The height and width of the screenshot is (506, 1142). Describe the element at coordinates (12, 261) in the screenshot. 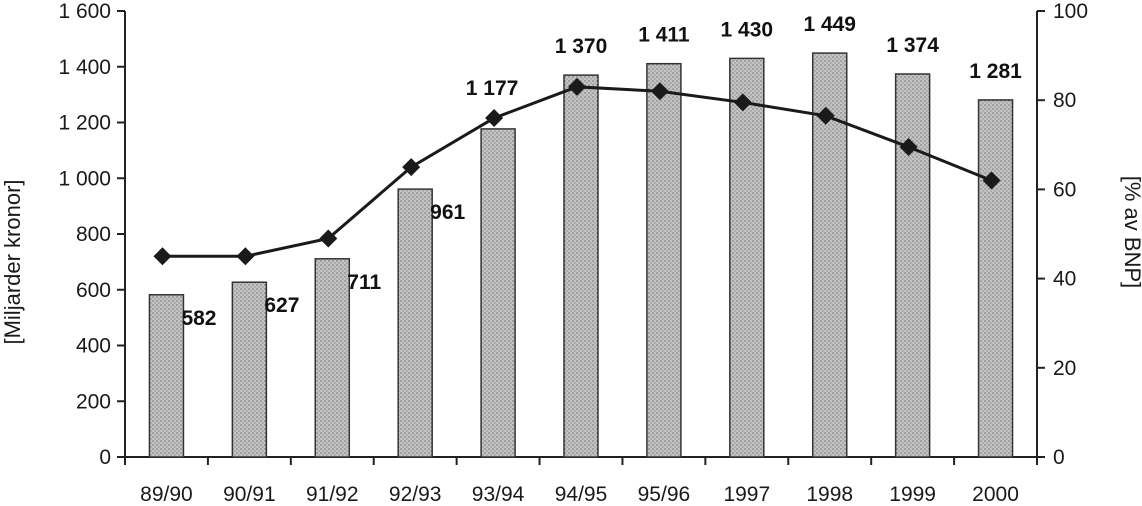

I see `y-axis-title: [Miljarder kronor]` at that location.